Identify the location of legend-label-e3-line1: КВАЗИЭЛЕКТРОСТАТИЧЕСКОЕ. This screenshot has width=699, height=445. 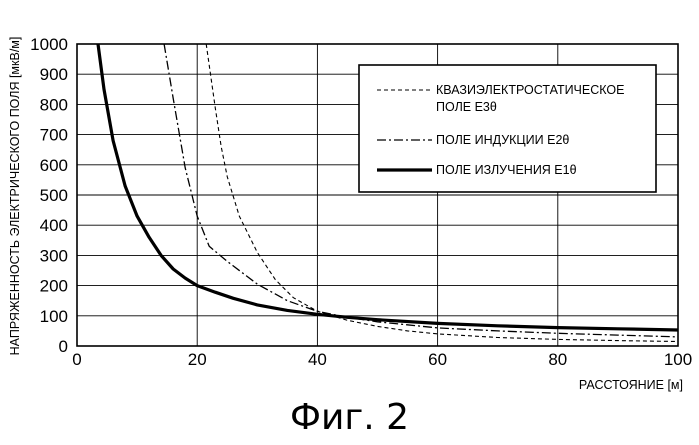
(530, 90).